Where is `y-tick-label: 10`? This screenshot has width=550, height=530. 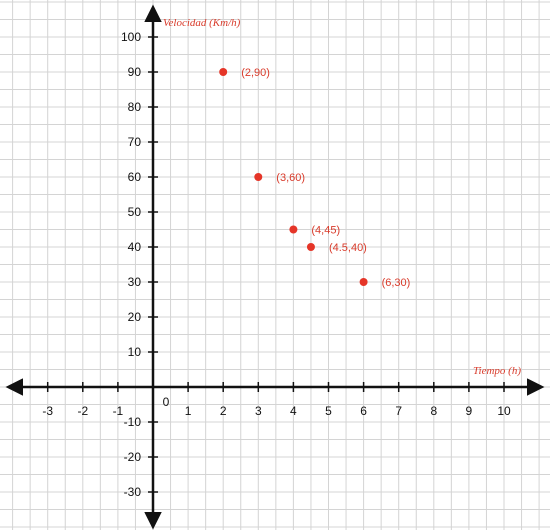 y-tick-label: 10 is located at coordinates (135, 352).